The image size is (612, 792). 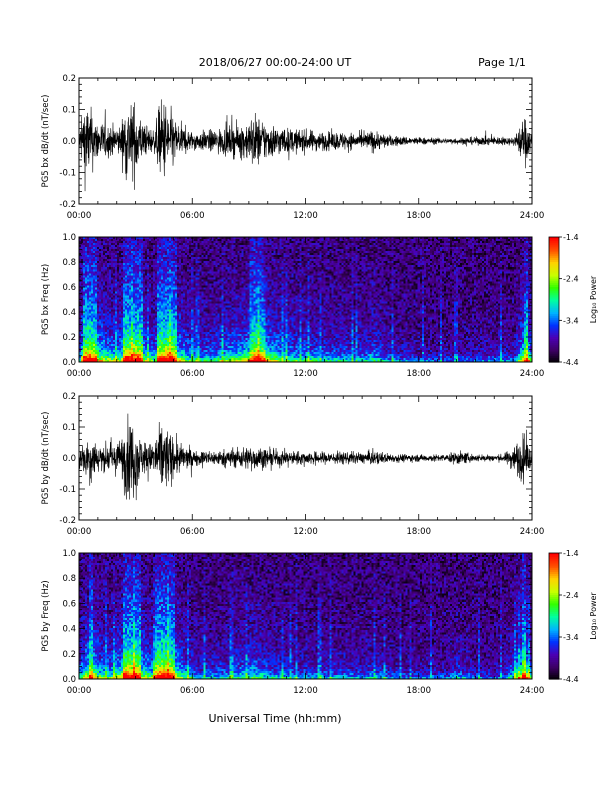 What do you see at coordinates (275, 718) in the screenshot?
I see `x-axis-label: Universal Time (hh:mm)` at bounding box center [275, 718].